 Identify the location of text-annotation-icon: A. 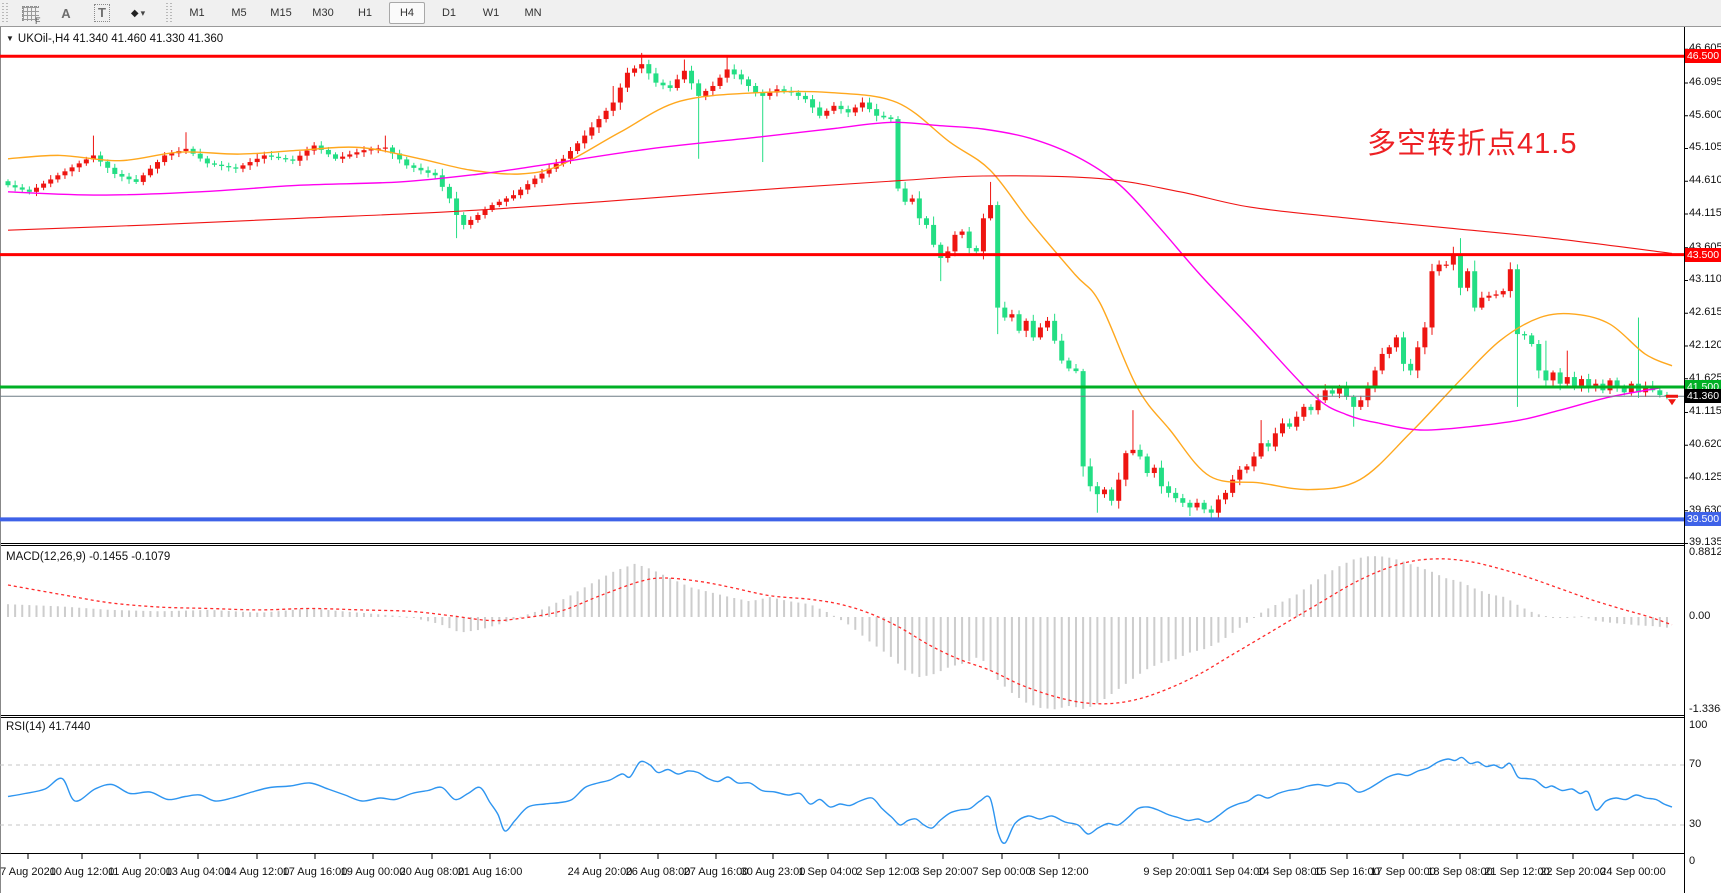
(66, 13).